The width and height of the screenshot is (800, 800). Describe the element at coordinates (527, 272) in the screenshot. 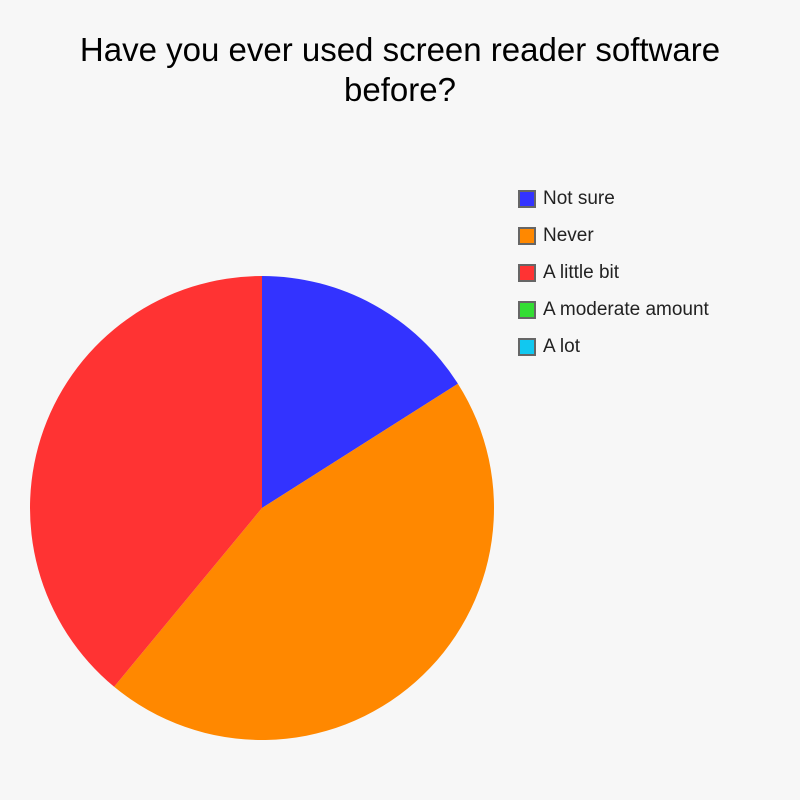

I see `legend-swatch-a-little-bit` at that location.